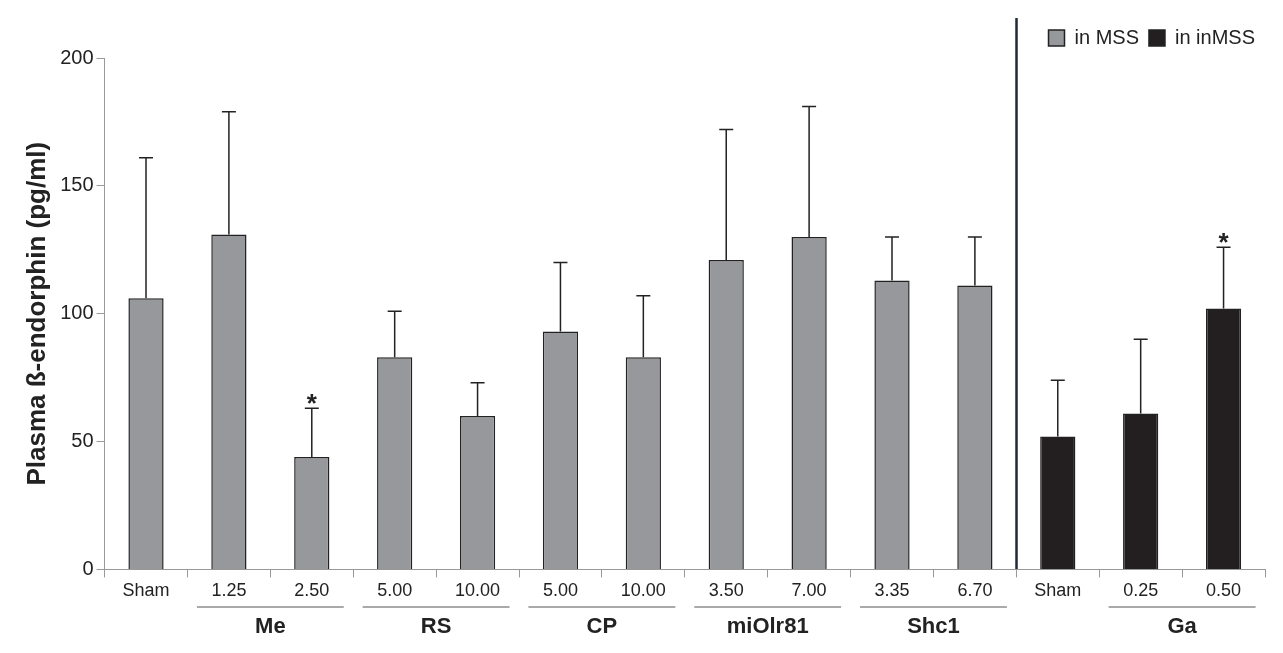 Image resolution: width=1283 pixels, height=653 pixels. What do you see at coordinates (77, 312) in the screenshot?
I see `y-tick-label: 100` at bounding box center [77, 312].